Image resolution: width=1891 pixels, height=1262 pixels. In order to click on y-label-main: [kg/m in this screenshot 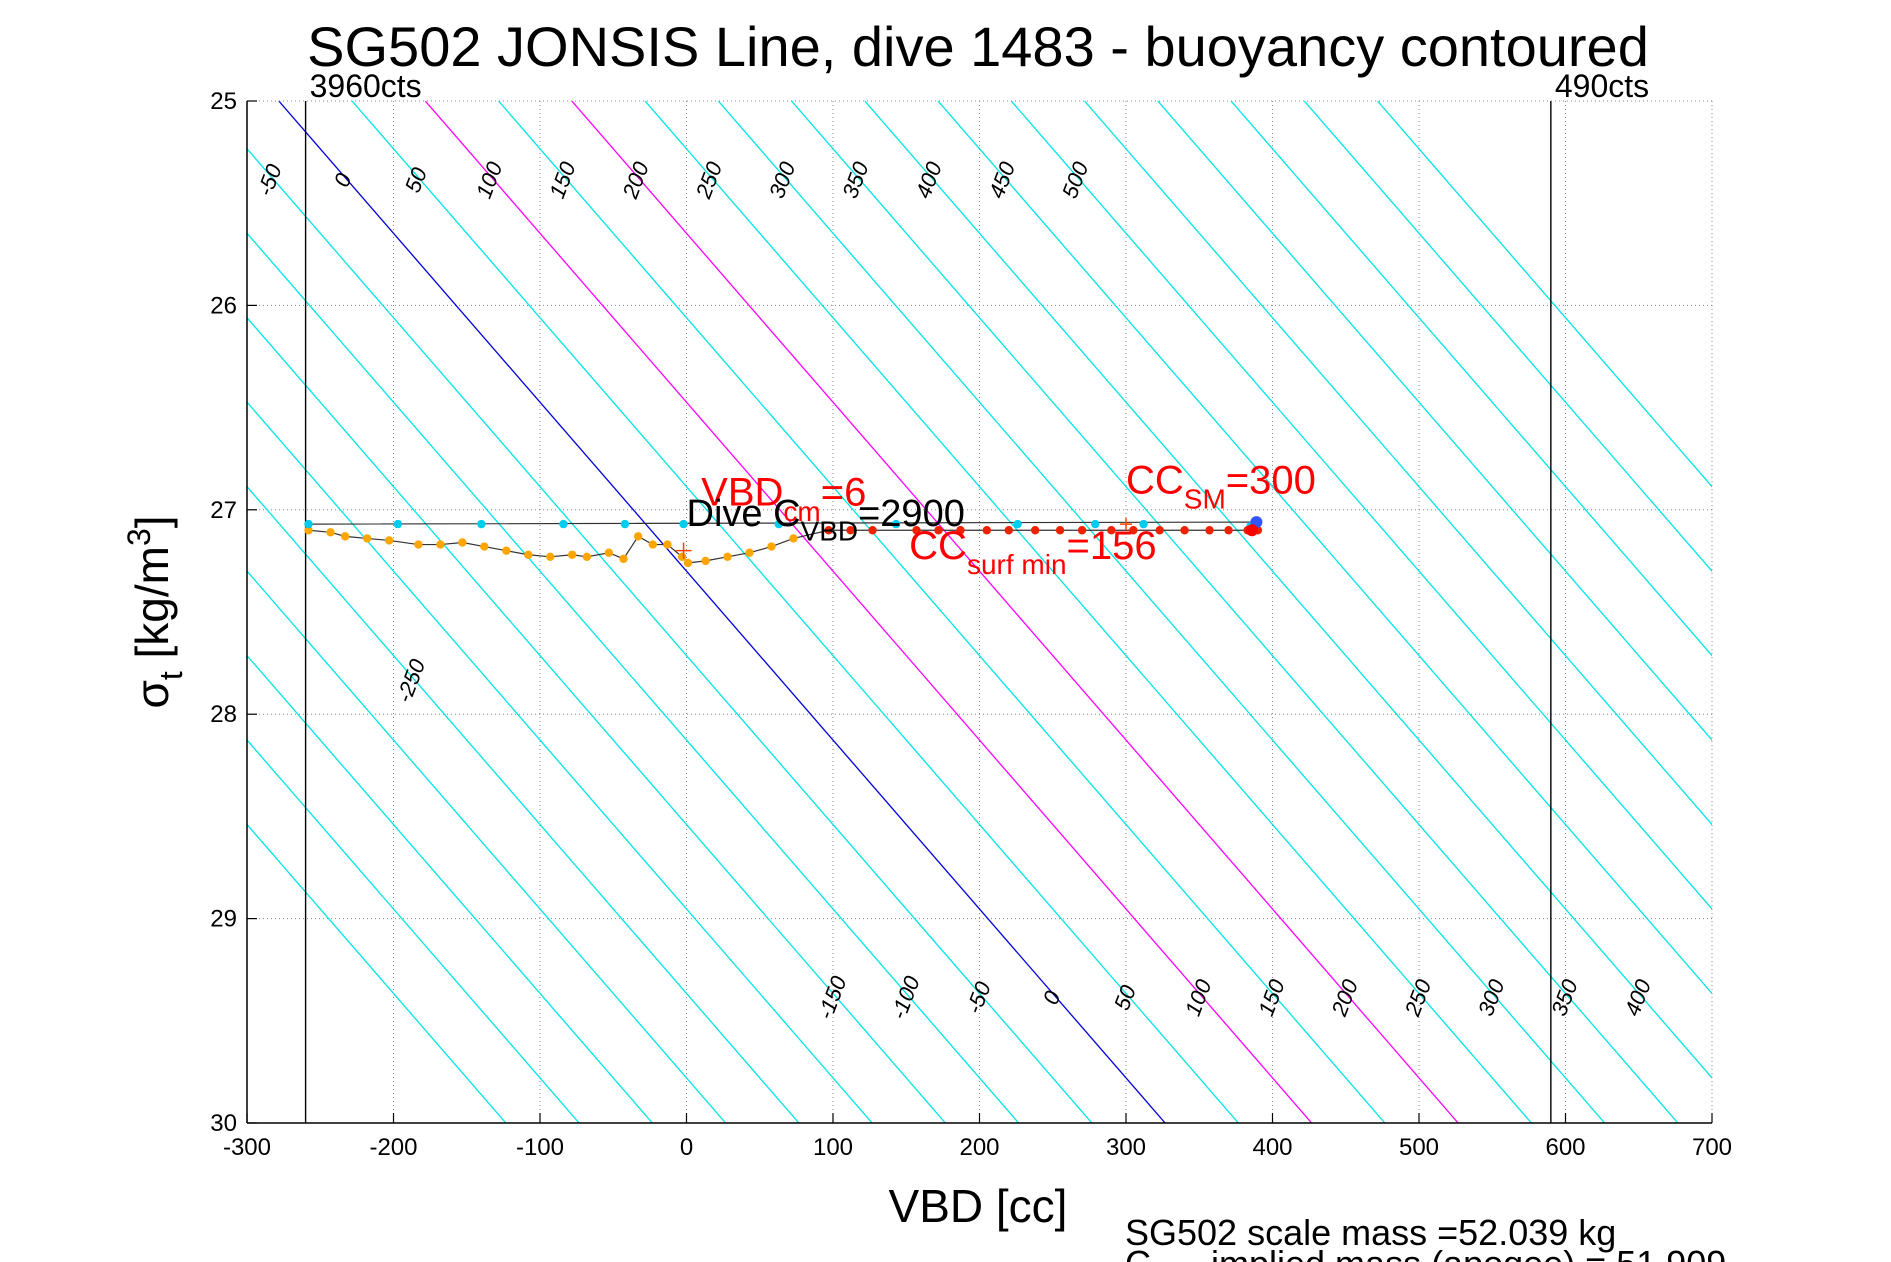, I will do `click(152, 608)`.